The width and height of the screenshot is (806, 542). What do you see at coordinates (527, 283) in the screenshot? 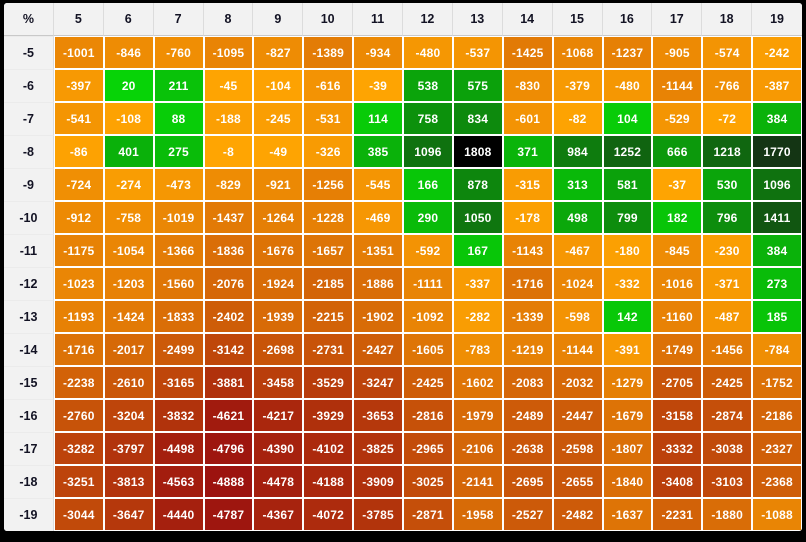
I see `heatmap-cell: -1716` at bounding box center [527, 283].